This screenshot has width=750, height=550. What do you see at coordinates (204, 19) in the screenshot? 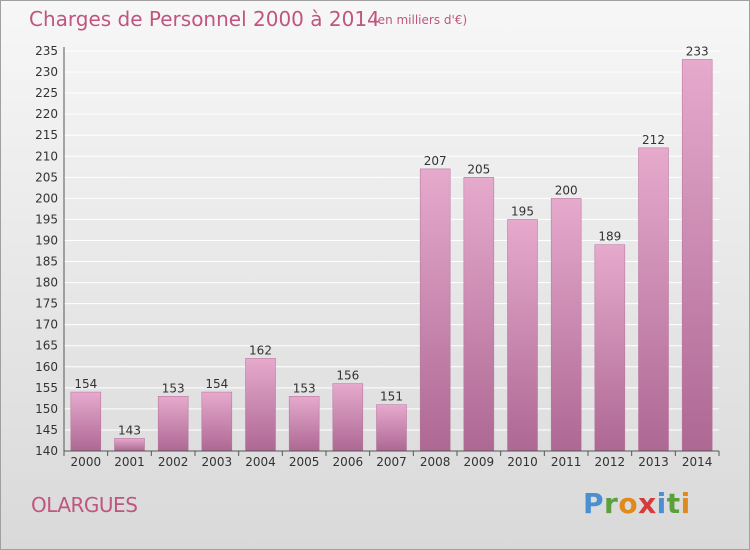
I see `chart-title: Charges de Personnel 2000 à 2014` at bounding box center [204, 19].